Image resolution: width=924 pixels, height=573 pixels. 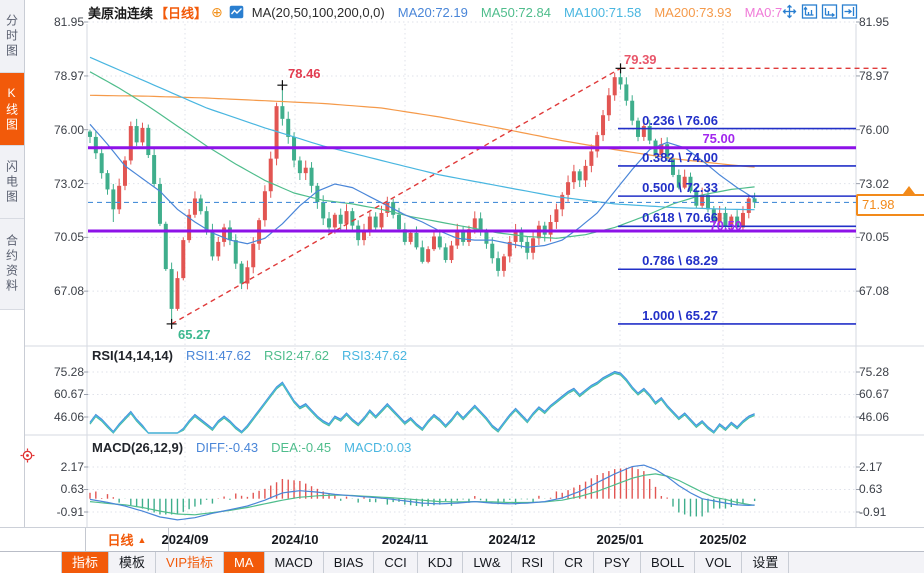 I want to click on settings-button: 设置, so click(x=766, y=562).